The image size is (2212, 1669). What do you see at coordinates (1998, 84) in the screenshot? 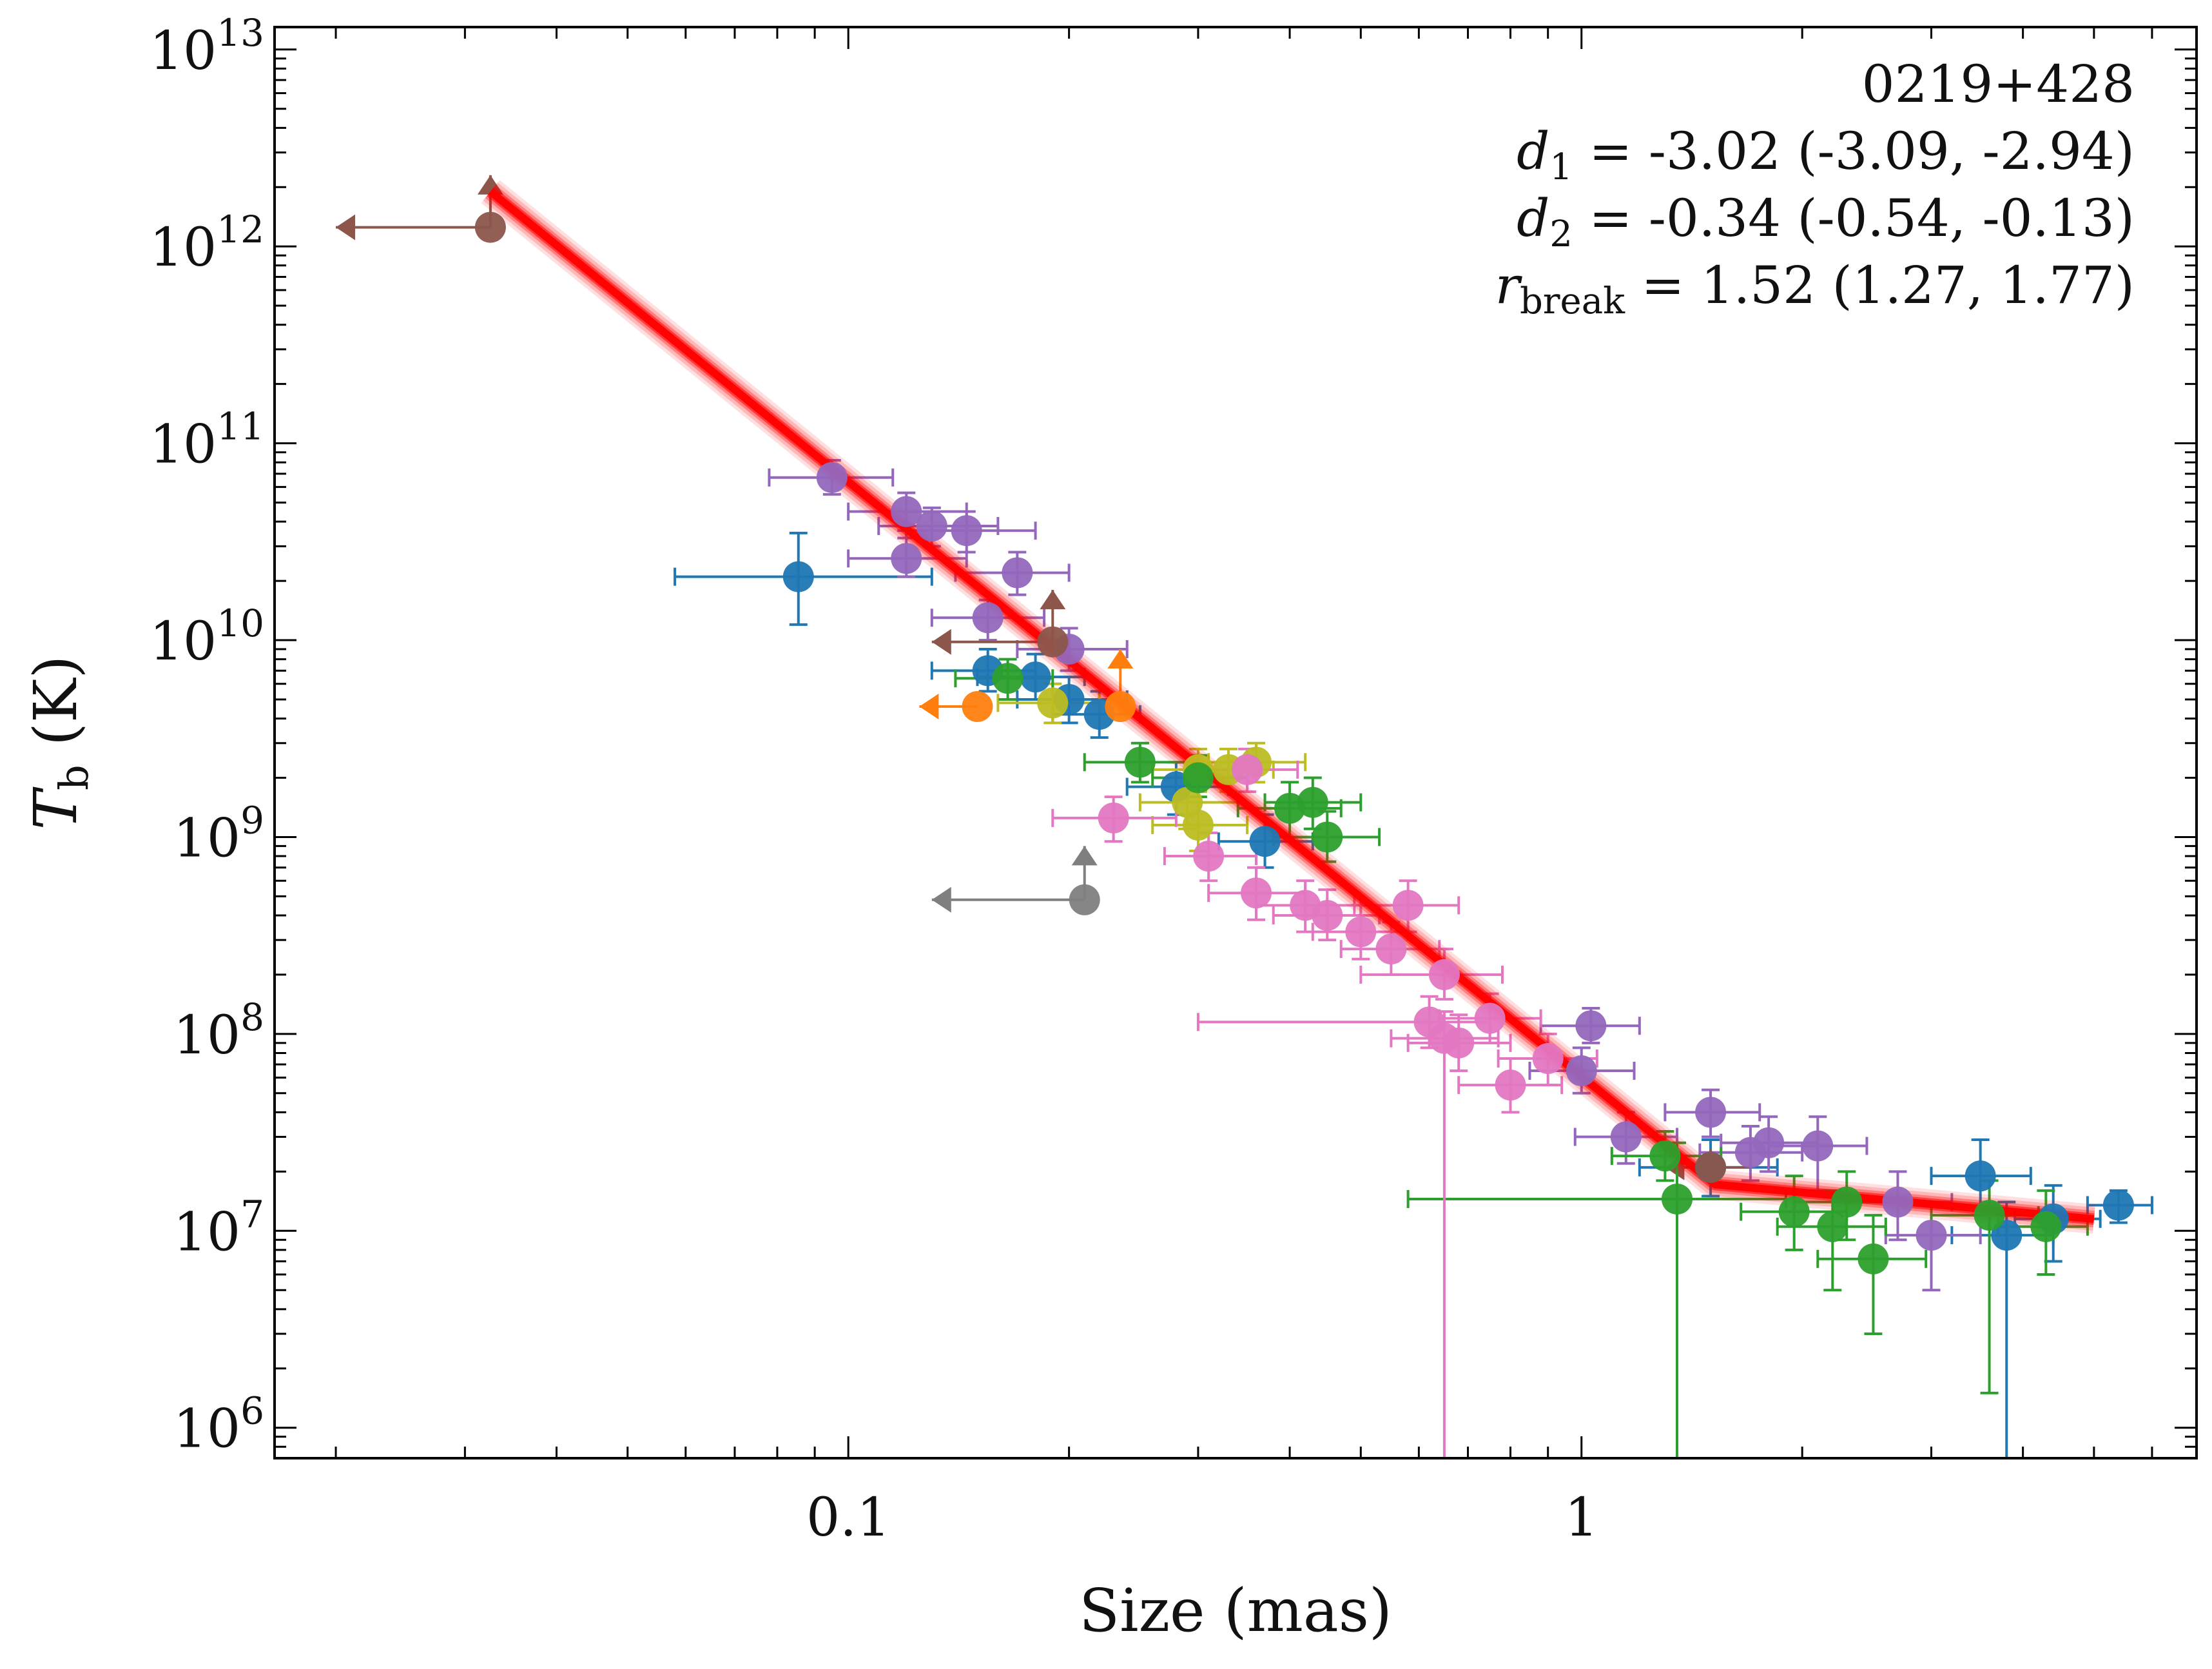
I see `annotation-source: 0219+428` at bounding box center [1998, 84].